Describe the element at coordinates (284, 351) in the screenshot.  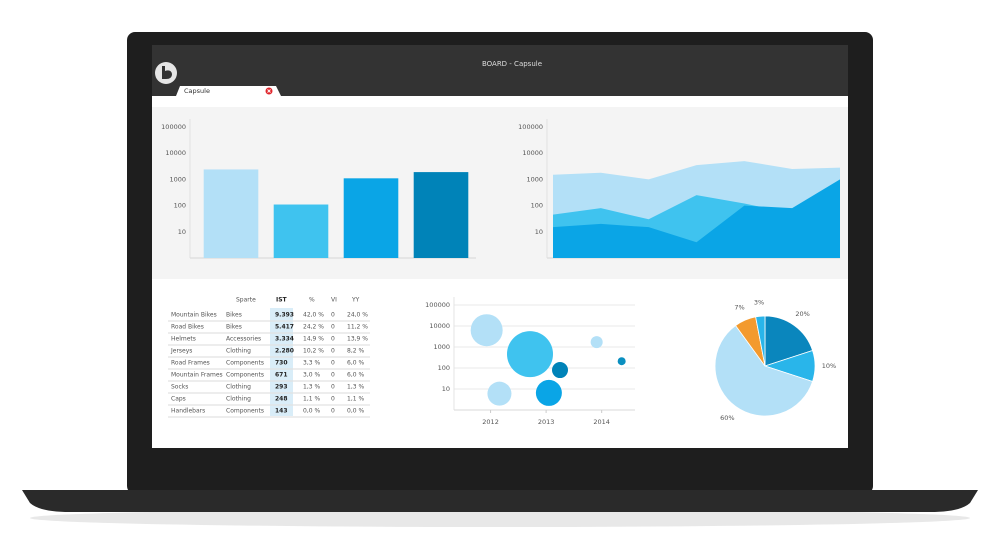
I see `table-cell: 2.280` at that location.